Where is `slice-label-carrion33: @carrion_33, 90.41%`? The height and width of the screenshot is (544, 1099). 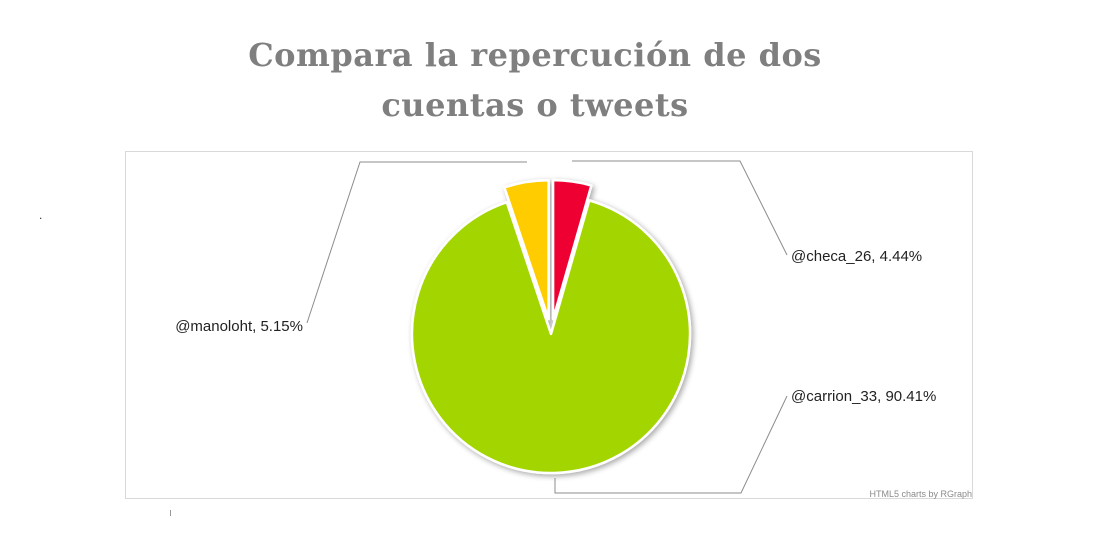 slice-label-carrion33: @carrion_33, 90.41% is located at coordinates (863, 396).